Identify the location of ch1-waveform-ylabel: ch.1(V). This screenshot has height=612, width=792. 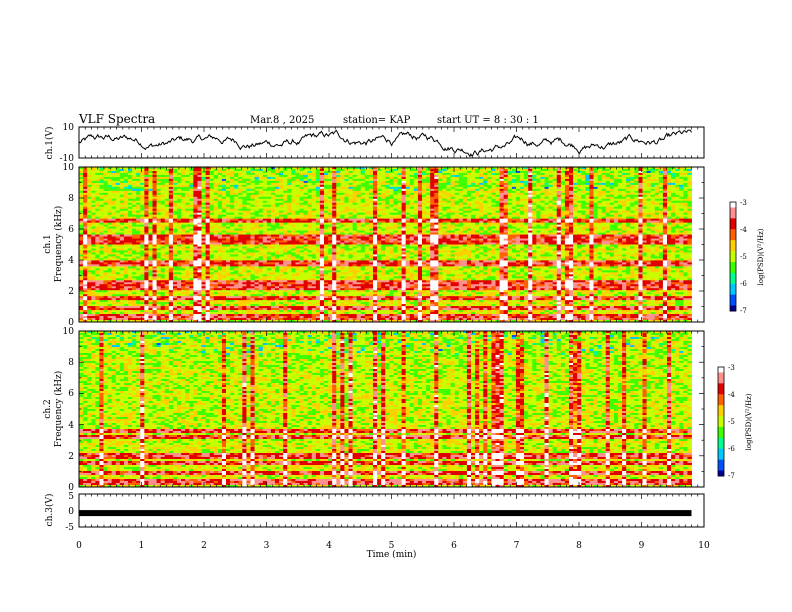
(49, 143).